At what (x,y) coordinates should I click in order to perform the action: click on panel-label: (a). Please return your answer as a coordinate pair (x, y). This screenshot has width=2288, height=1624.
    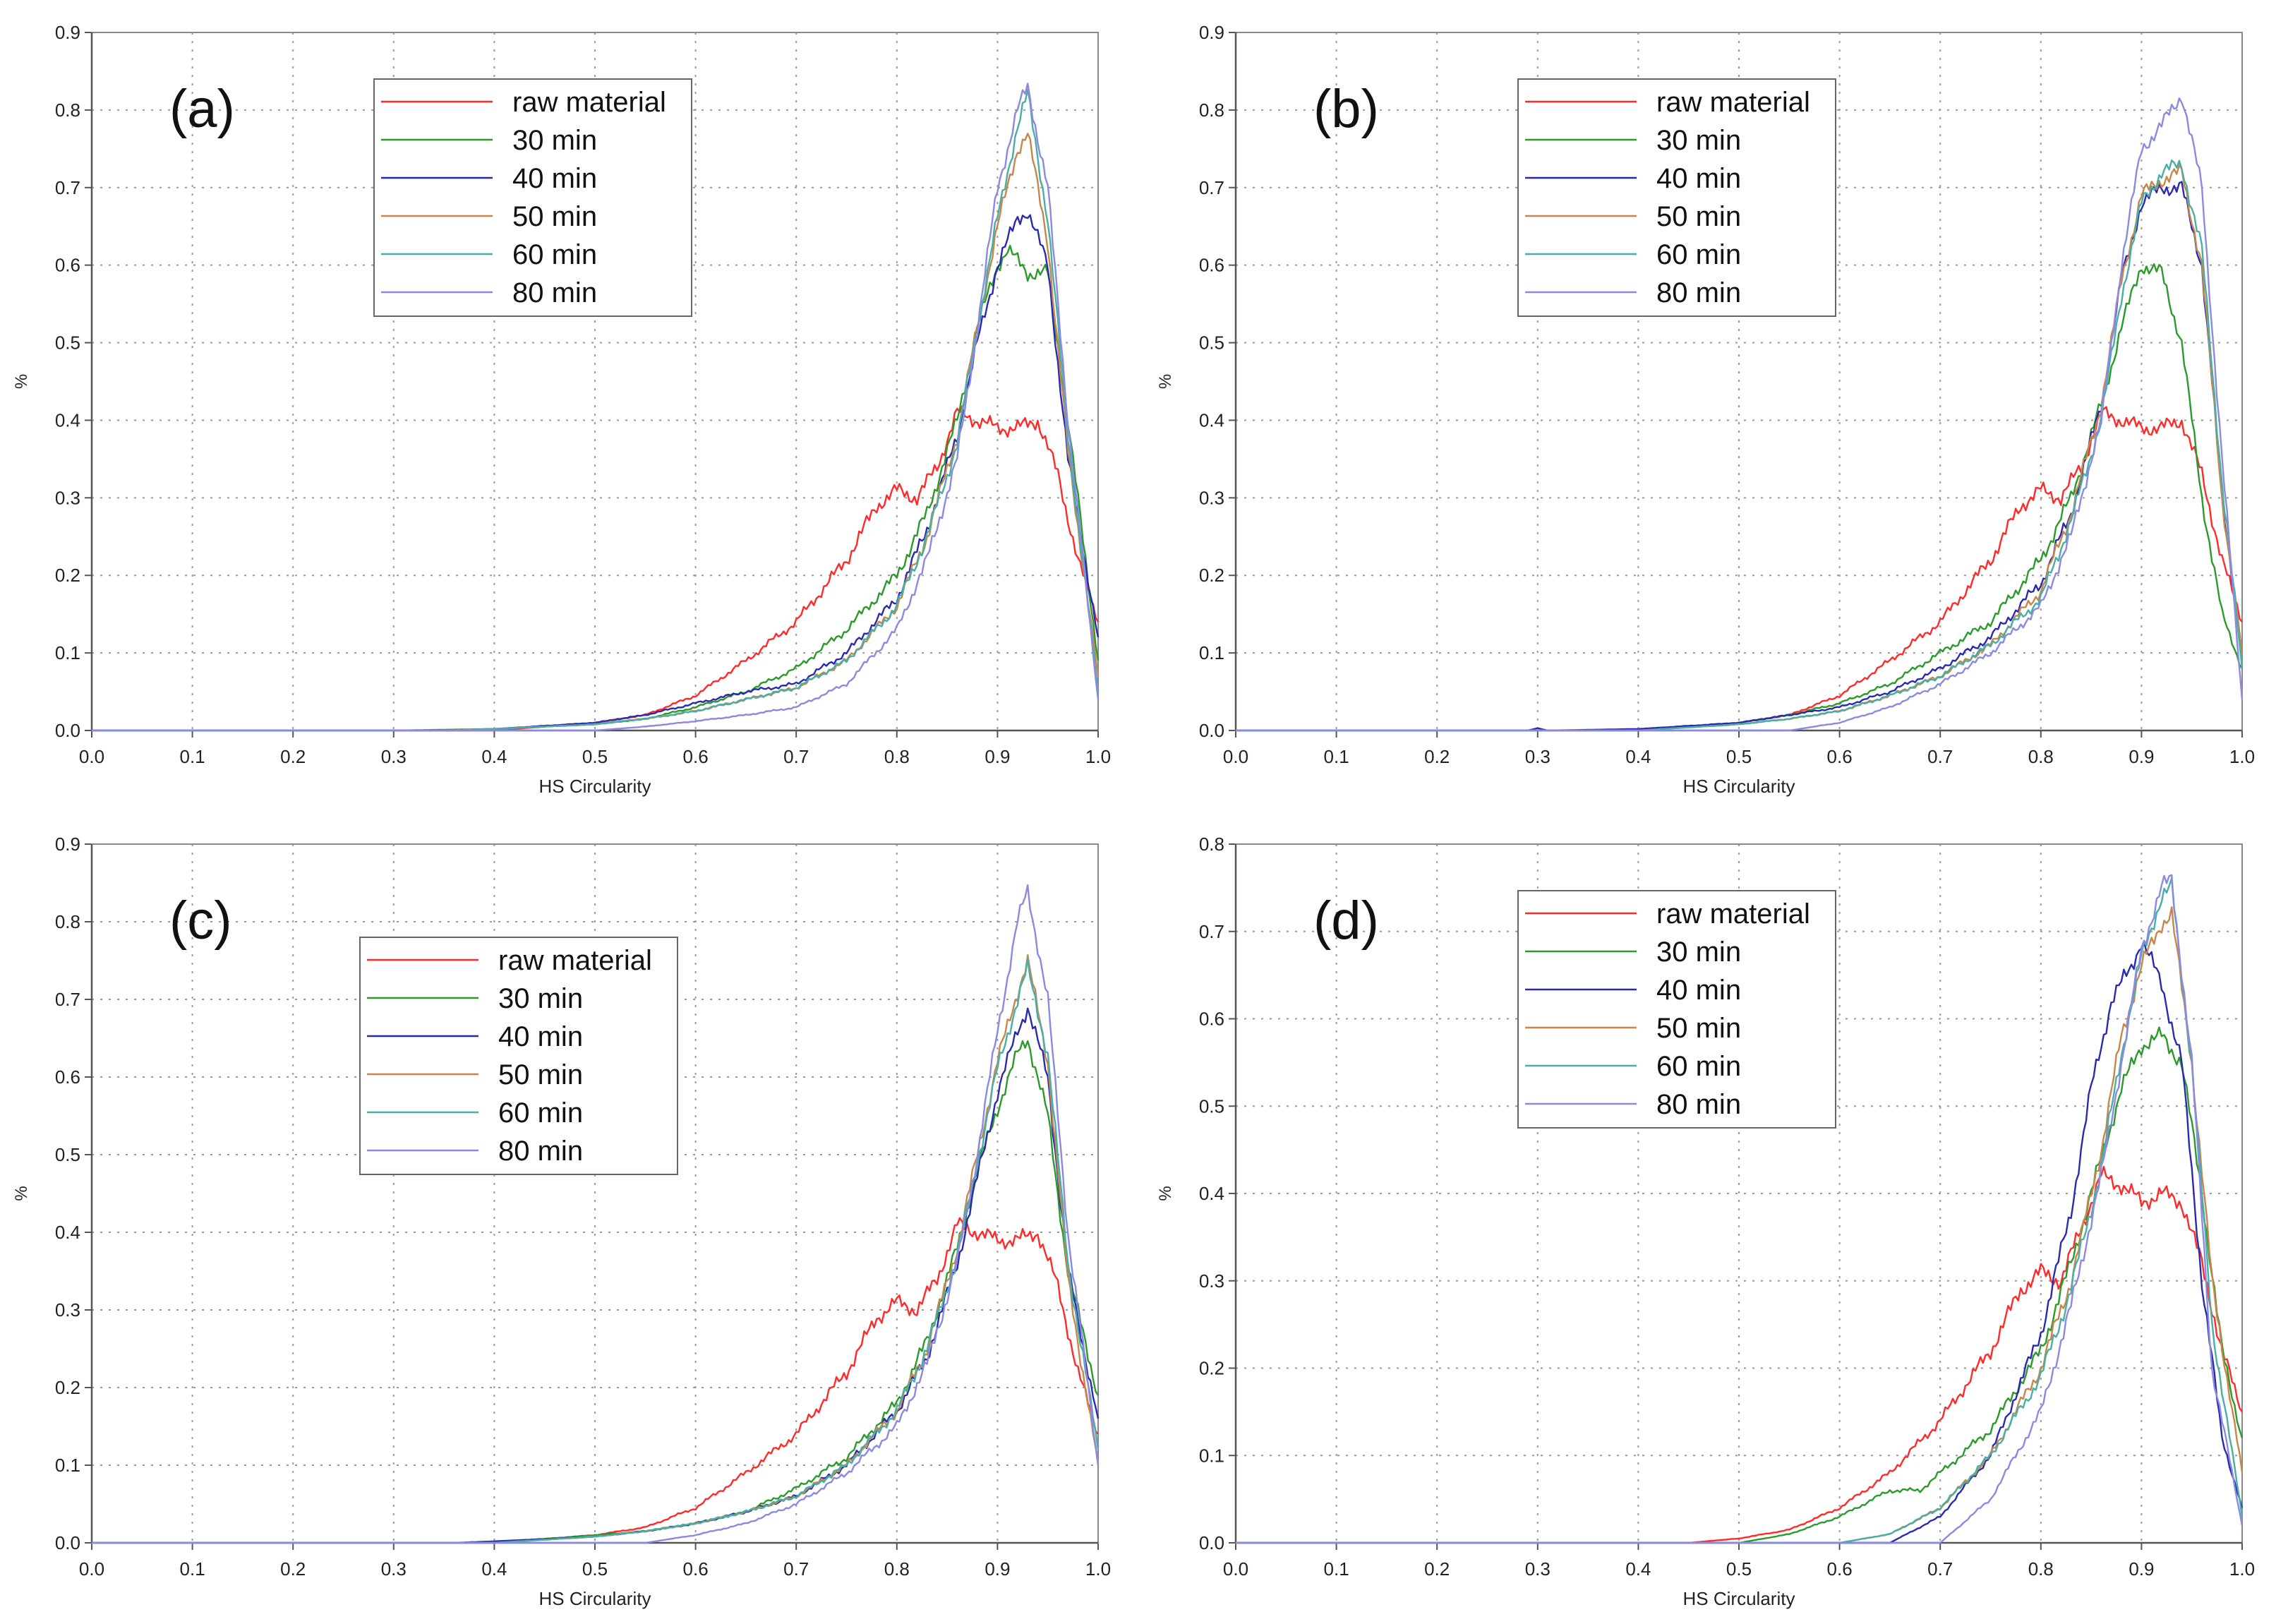
    Looking at the image, I should click on (202, 109).